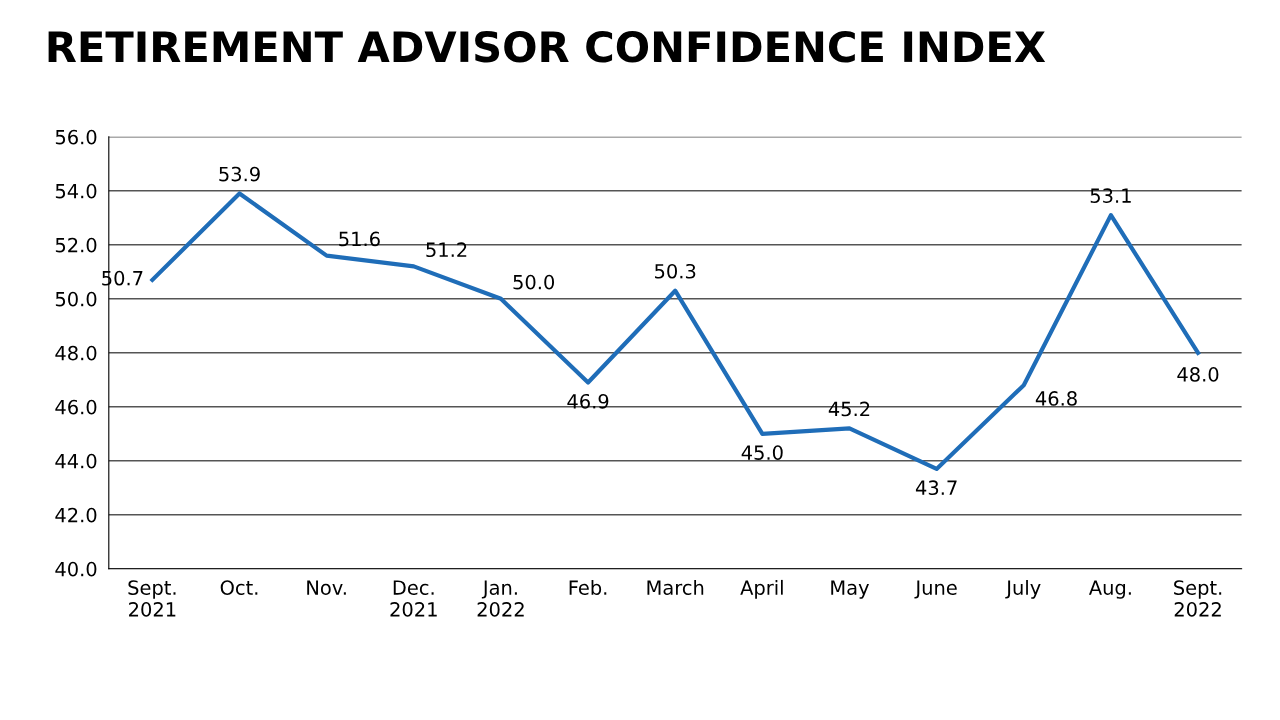 The height and width of the screenshot is (720, 1280). What do you see at coordinates (76, 569) in the screenshot?
I see `y-tick-label: 40.0` at bounding box center [76, 569].